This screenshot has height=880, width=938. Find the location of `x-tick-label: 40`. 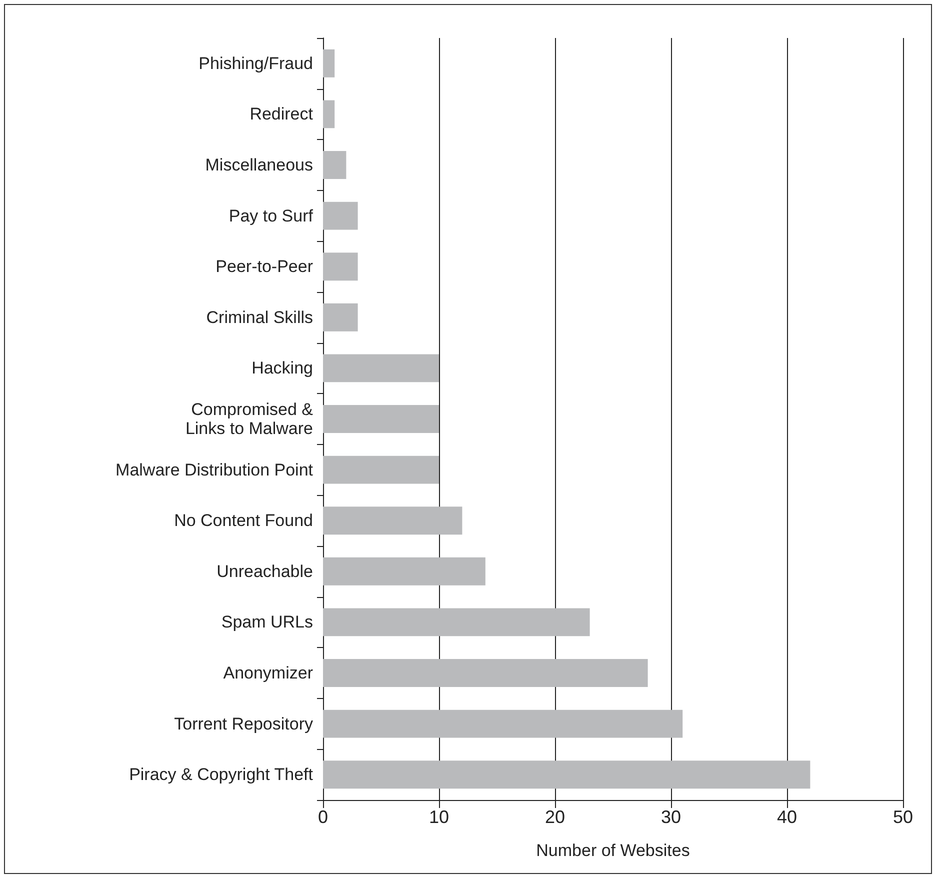

x-tick-label: 40 is located at coordinates (787, 817).